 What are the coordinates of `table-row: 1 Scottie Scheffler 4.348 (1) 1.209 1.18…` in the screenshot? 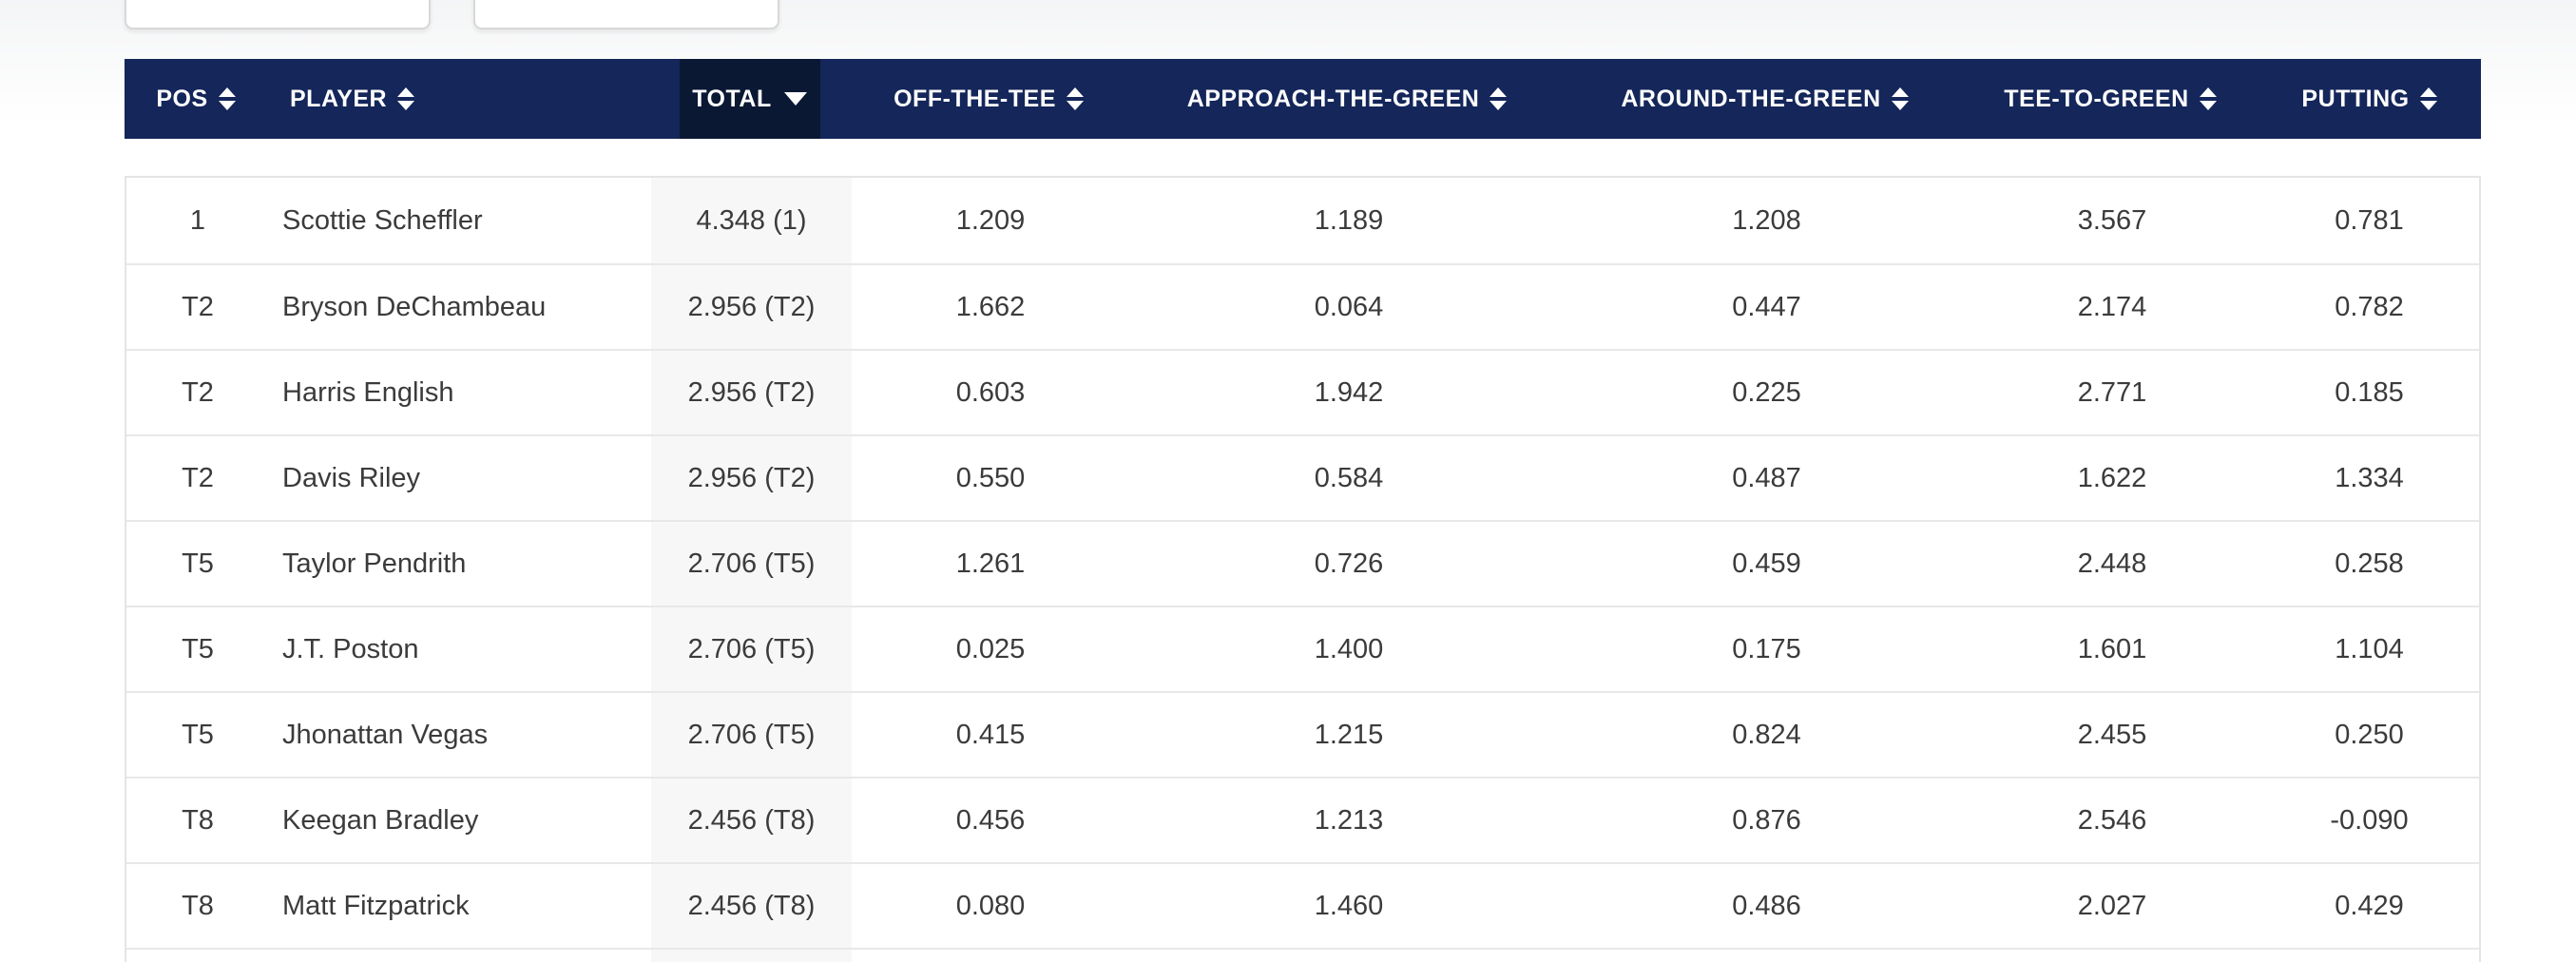 It's located at (1303, 220).